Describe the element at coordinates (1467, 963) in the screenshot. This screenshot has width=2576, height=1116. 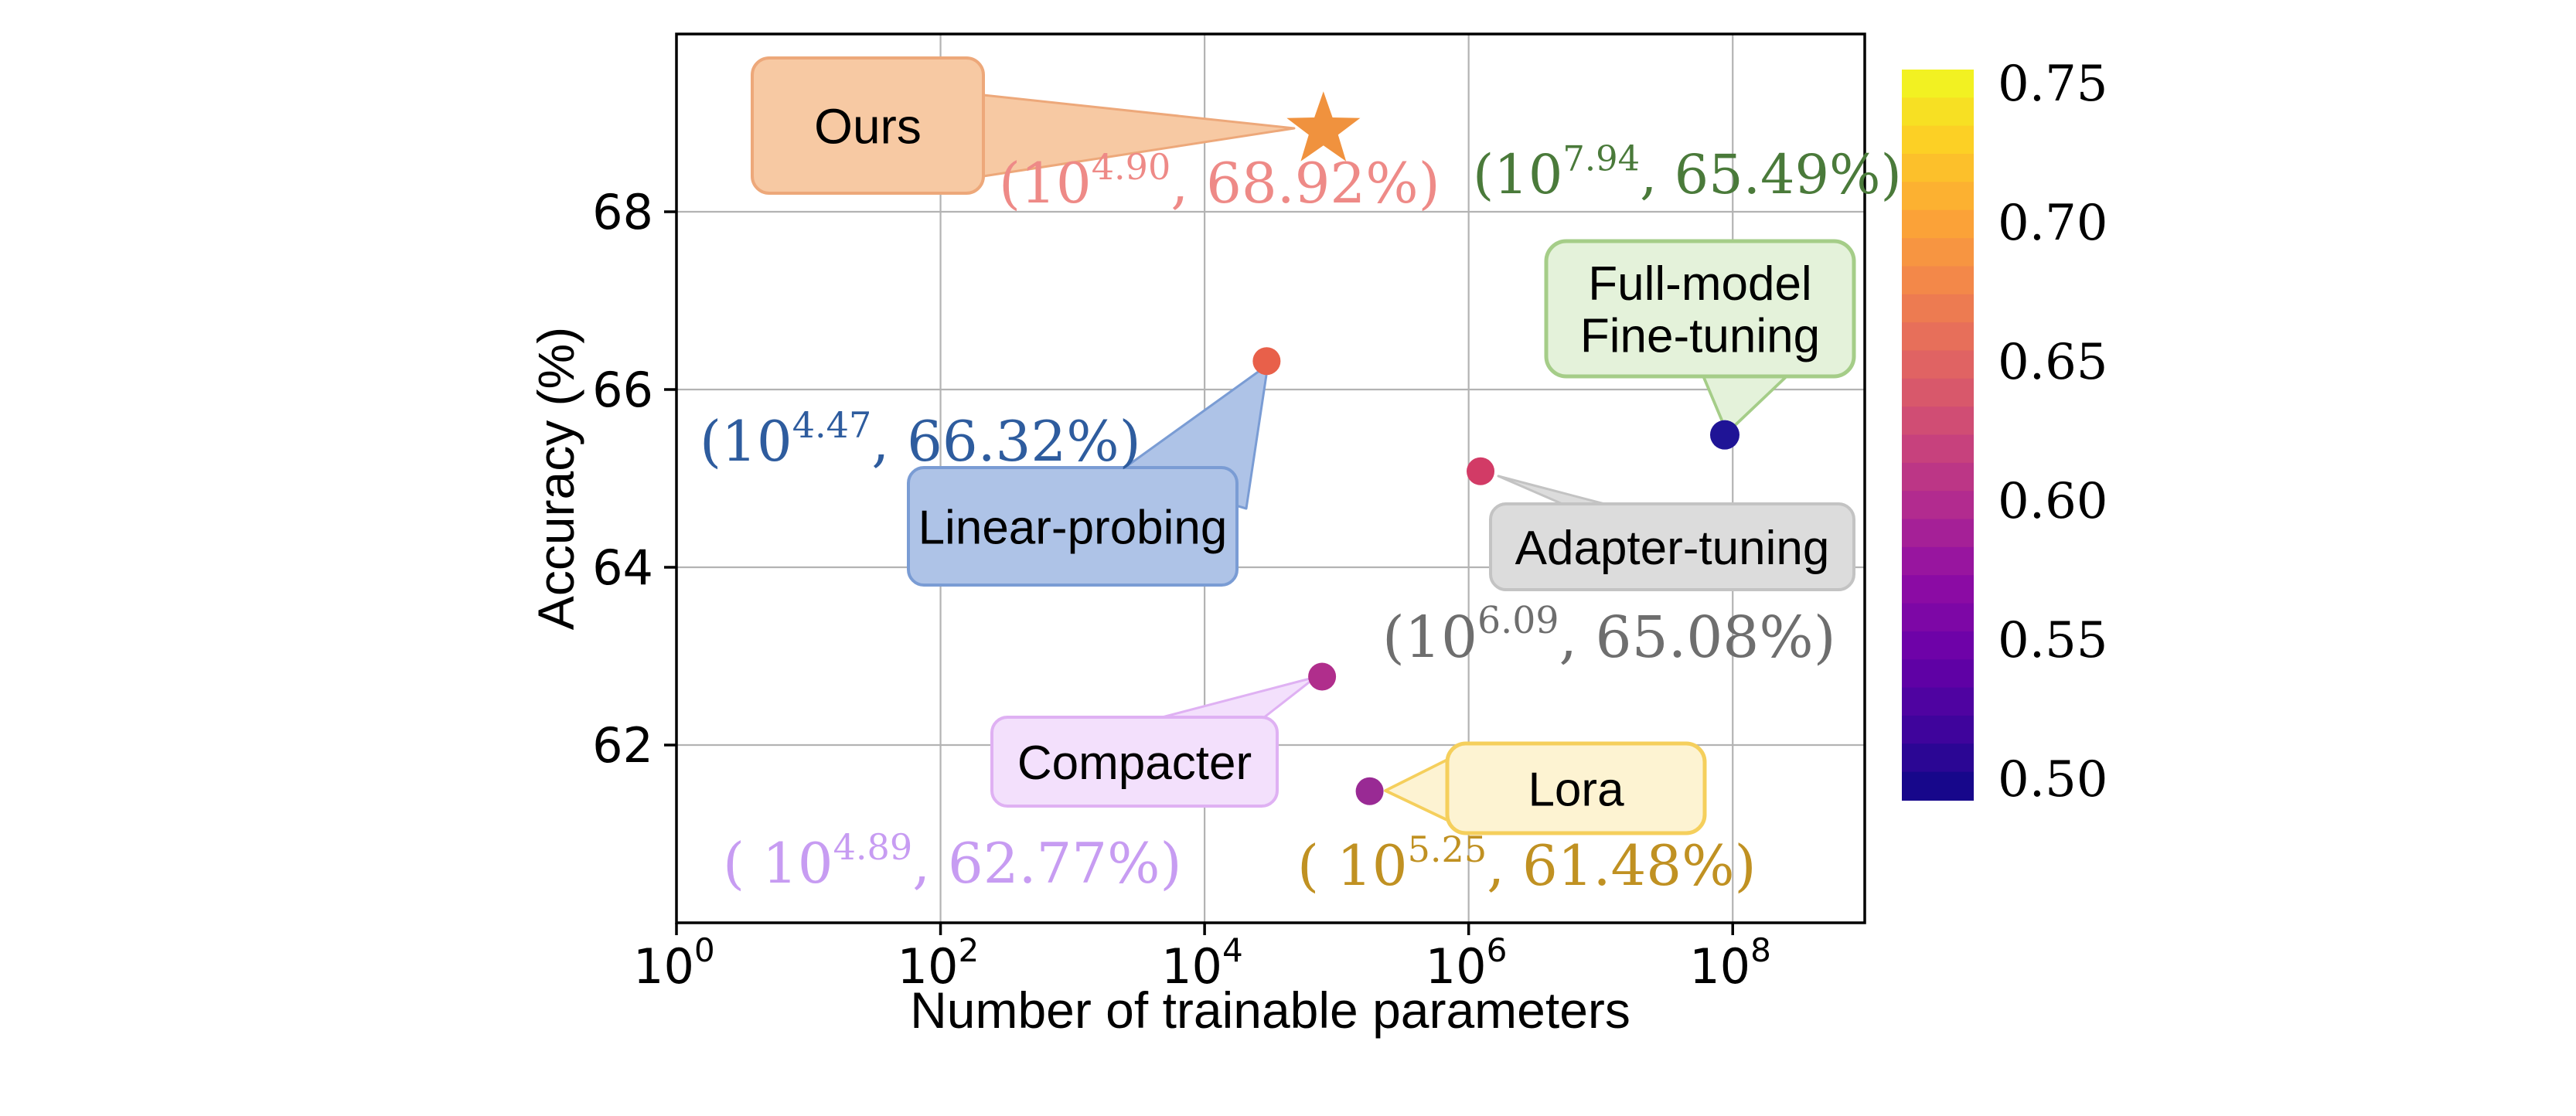
I see `x-tick-label: 10⁶` at that location.